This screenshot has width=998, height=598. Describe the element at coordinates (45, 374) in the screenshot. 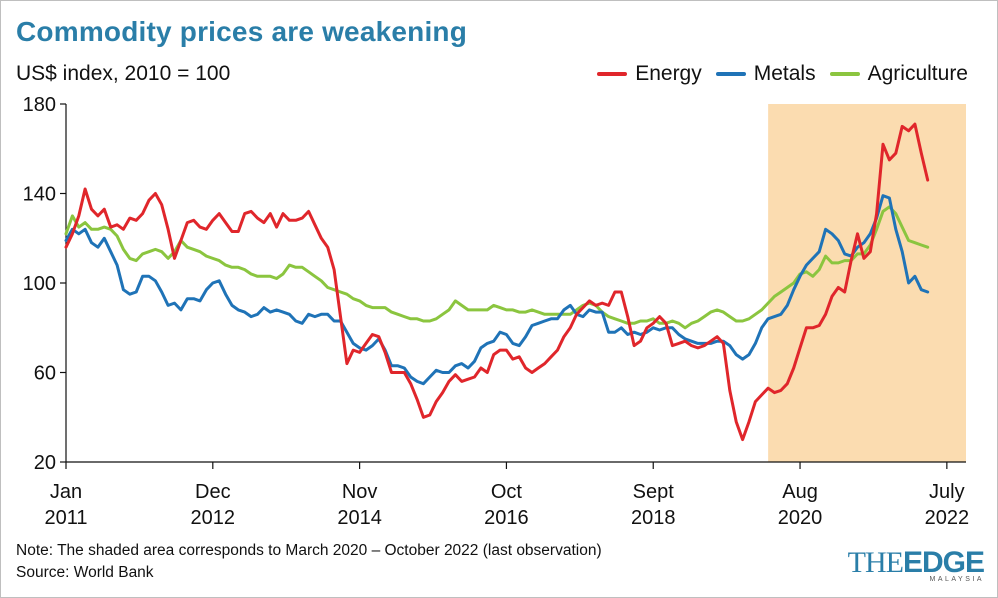

I see `y-tick-label: 60` at that location.